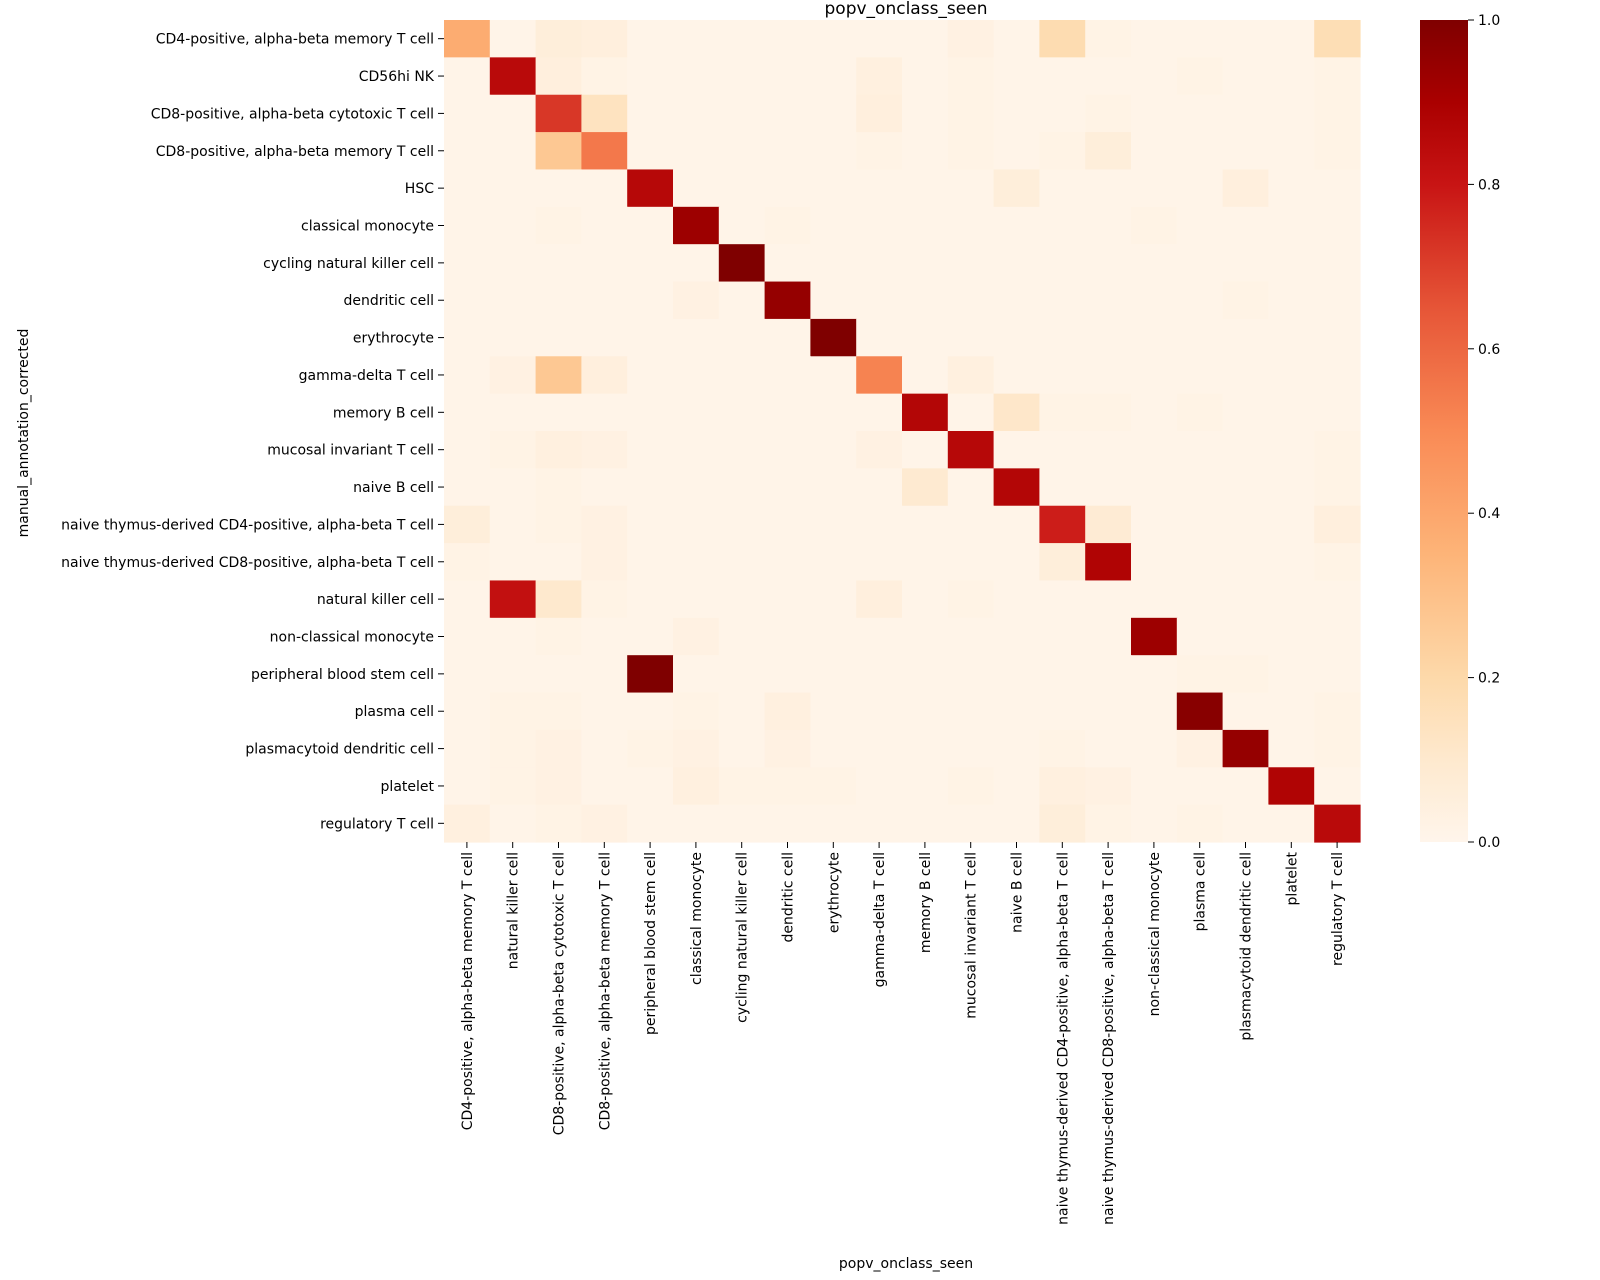 Image resolution: width=1600 pixels, height=1280 pixels. What do you see at coordinates (1489, 21) in the screenshot?
I see `colorbar-tick-label: 1.0` at bounding box center [1489, 21].